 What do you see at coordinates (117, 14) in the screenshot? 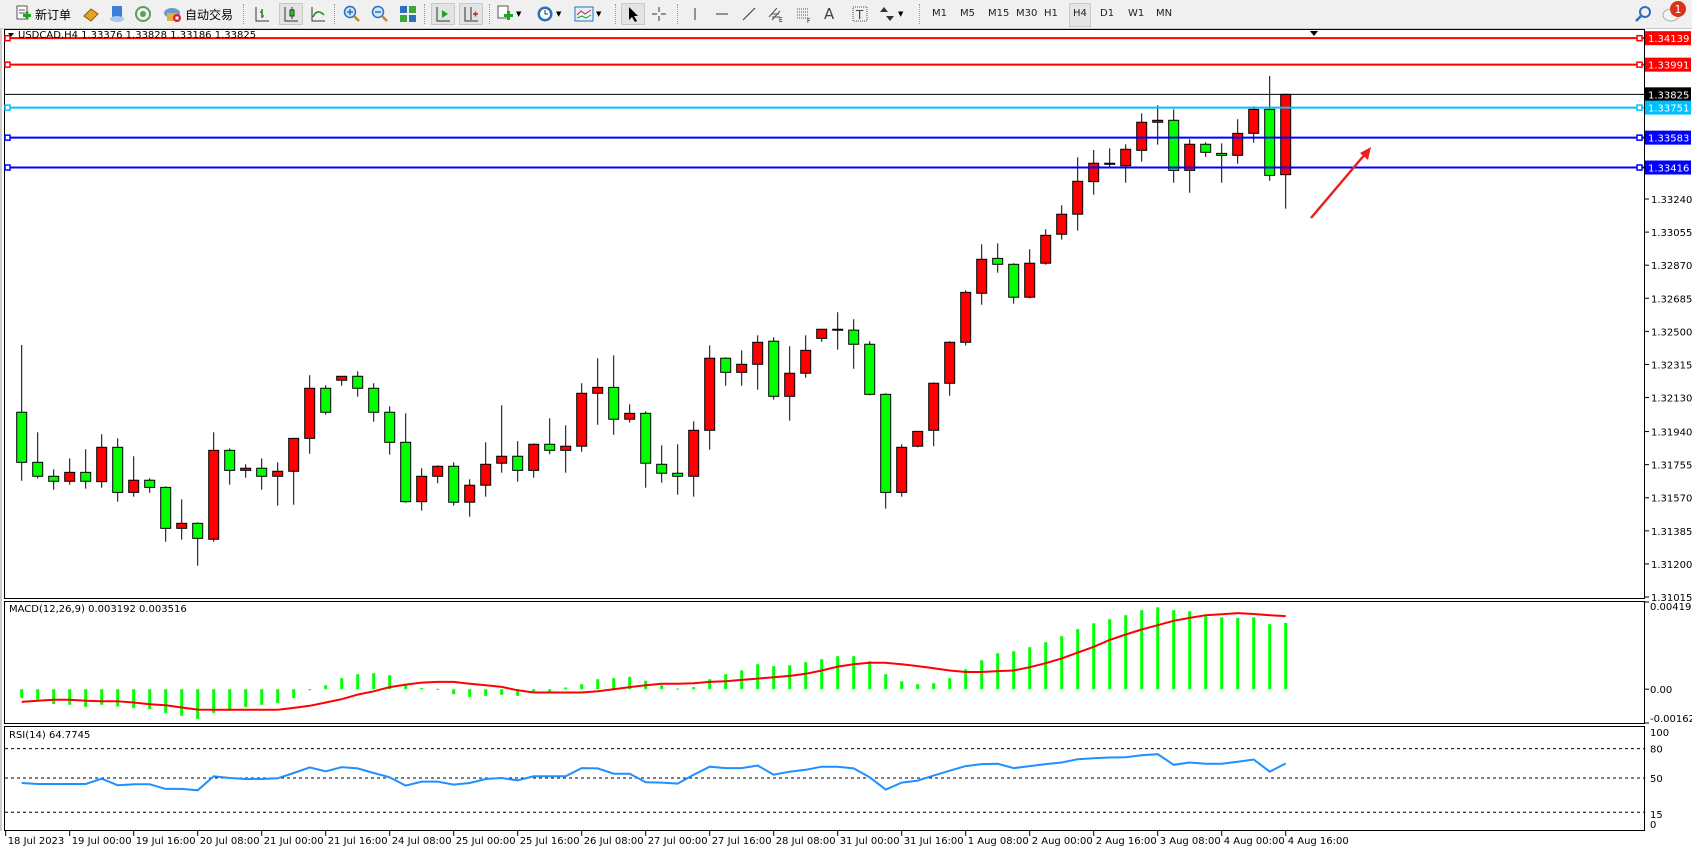
I see `market-watch-button` at bounding box center [117, 14].